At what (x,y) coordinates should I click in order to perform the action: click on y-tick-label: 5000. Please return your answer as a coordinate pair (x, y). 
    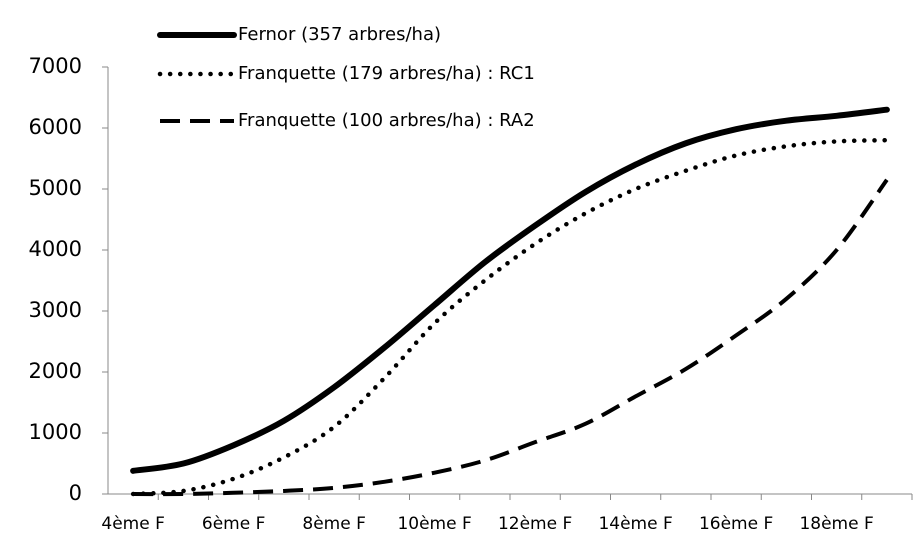
    Looking at the image, I should click on (55, 188).